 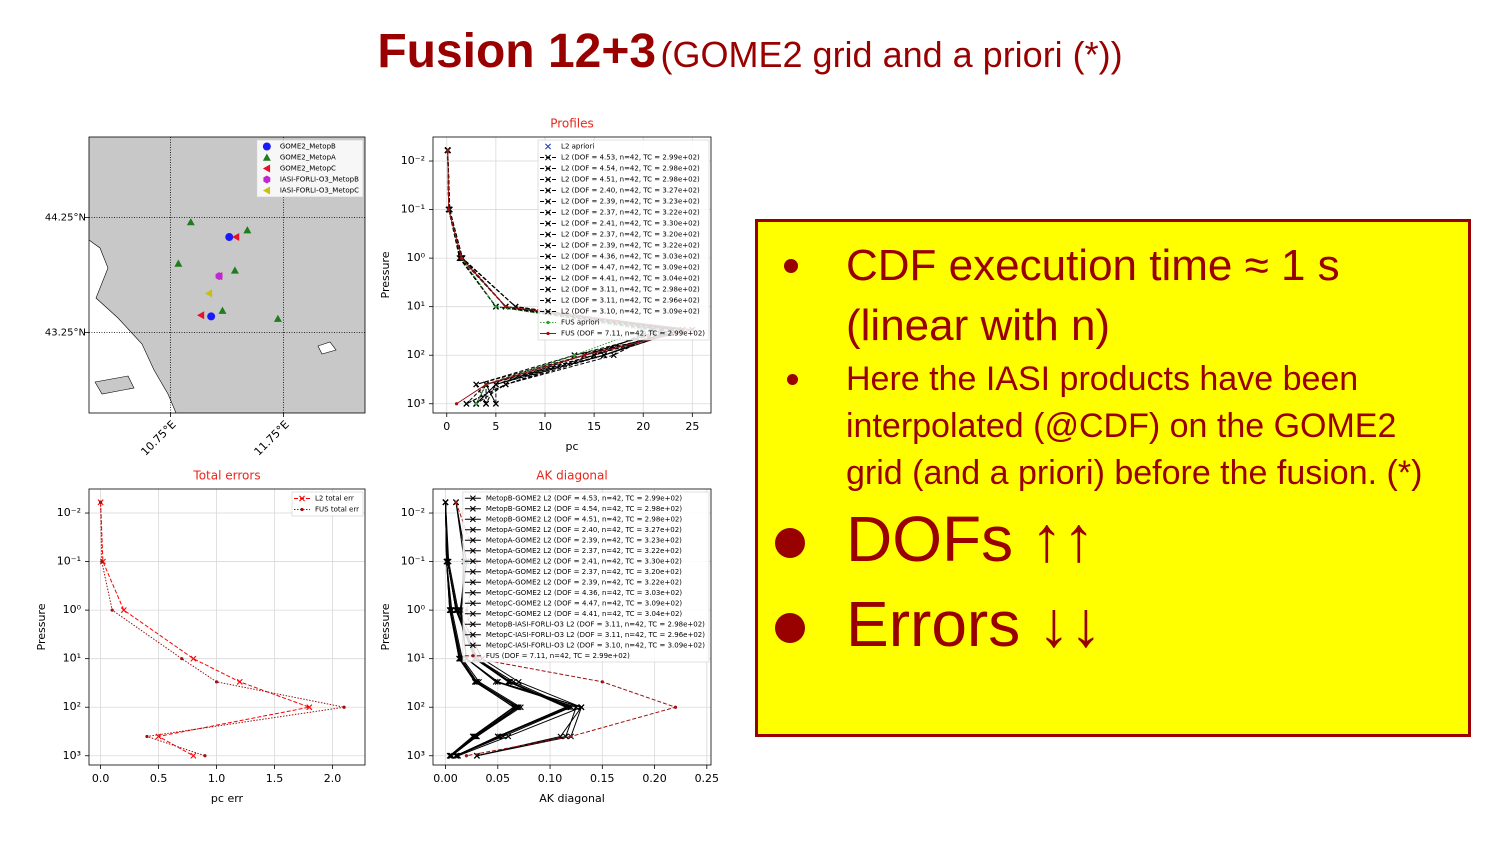 What do you see at coordinates (633, 334) in the screenshot?
I see `legend-label: FUS (DOF = 7.11, n=42, TC = 2.99e+02)` at bounding box center [633, 334].